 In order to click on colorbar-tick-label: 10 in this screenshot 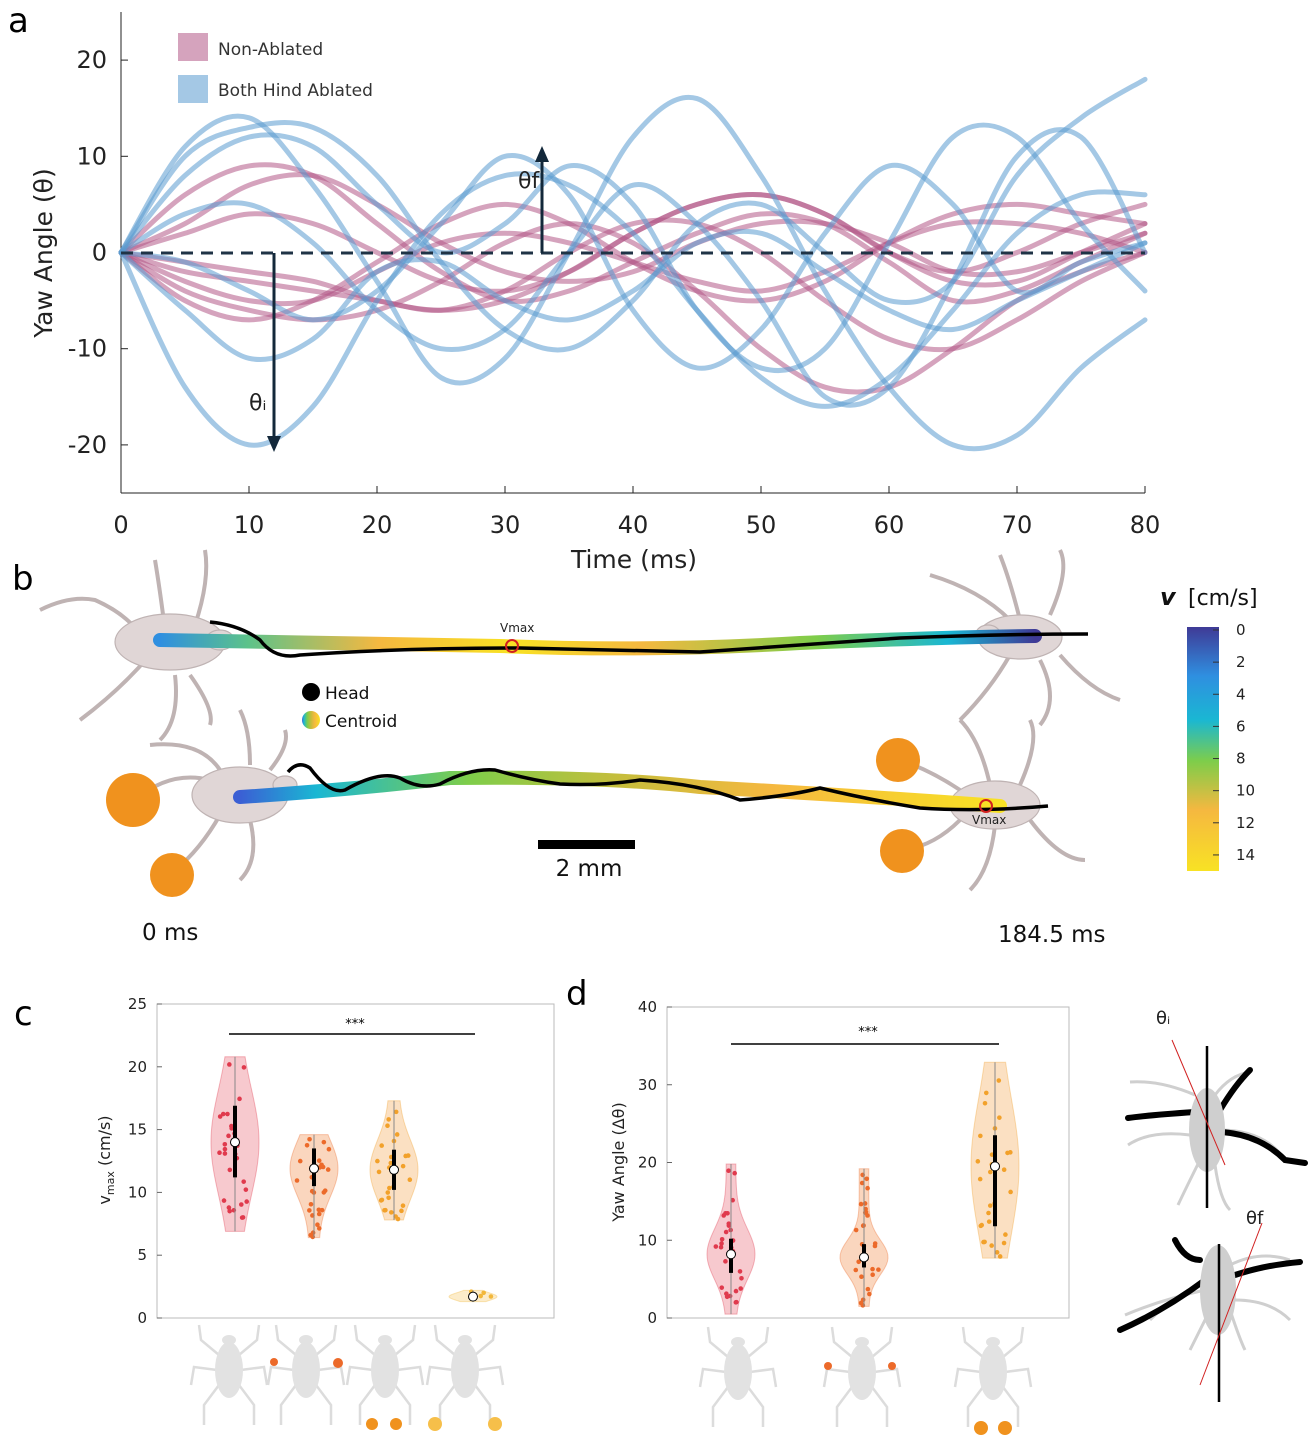, I will do `click(1245, 791)`.